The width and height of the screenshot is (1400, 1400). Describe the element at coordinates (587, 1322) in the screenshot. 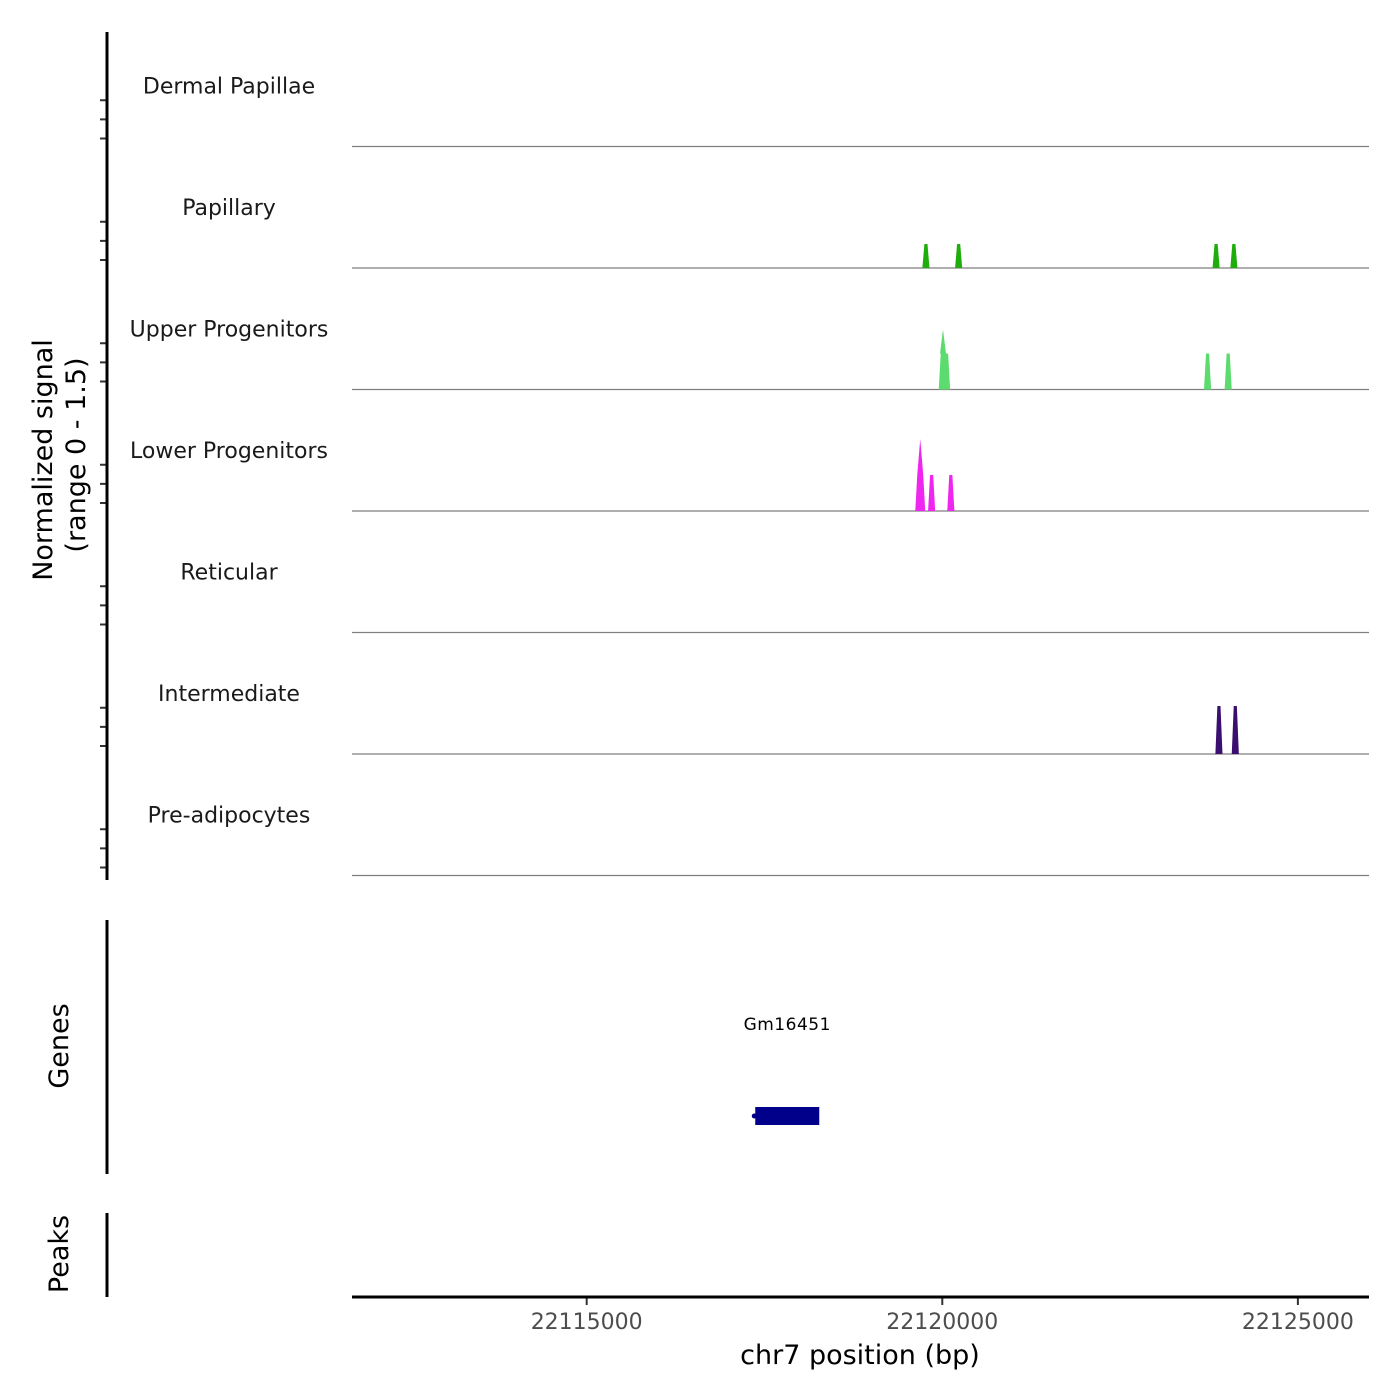

I see `x-tick-label: 22115000` at that location.